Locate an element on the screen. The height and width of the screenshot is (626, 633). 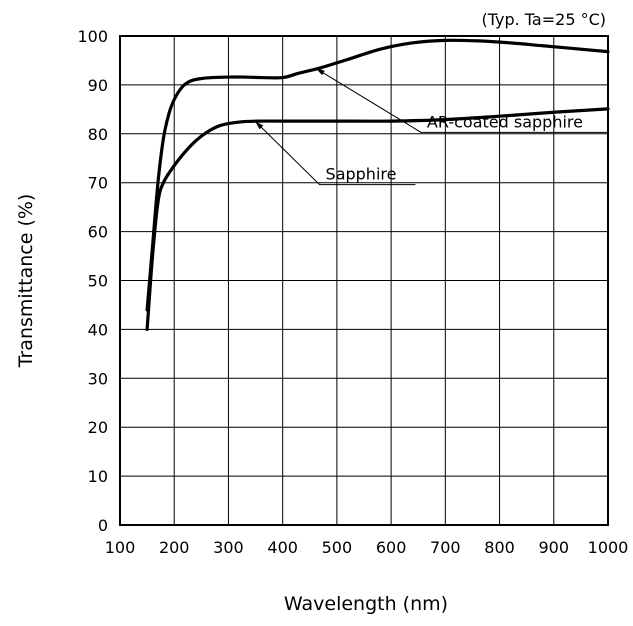
leader-line-ar-coated-sapphire is located at coordinates (461, 100).